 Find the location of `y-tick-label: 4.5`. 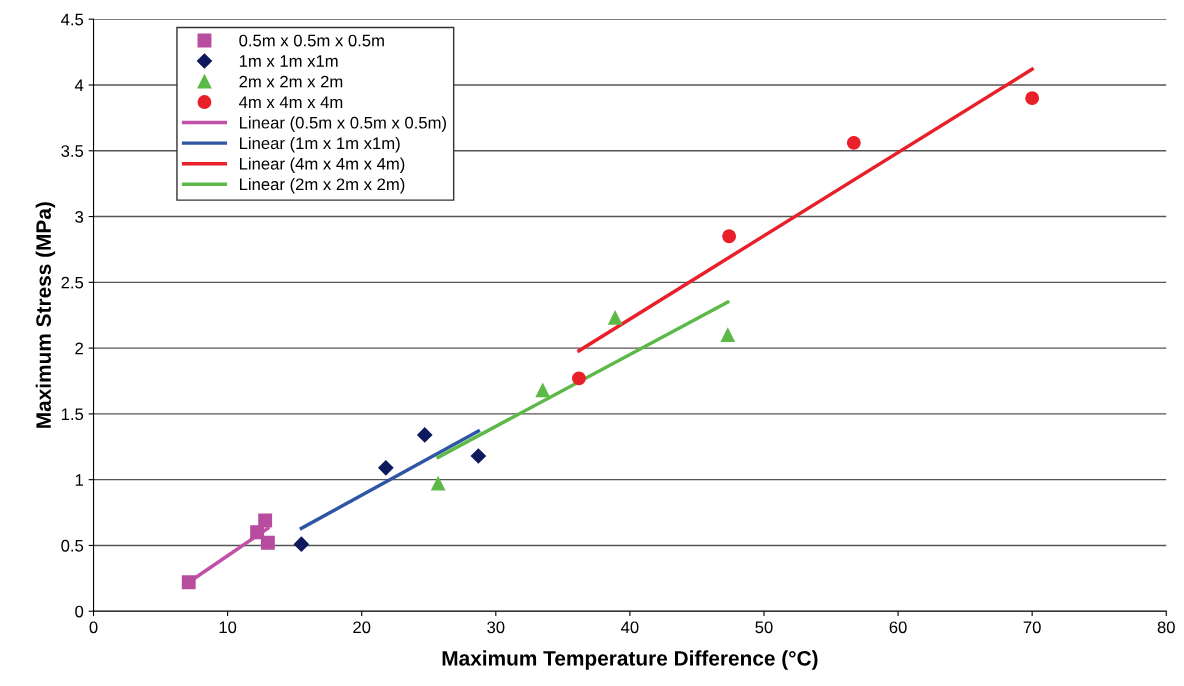

y-tick-label: 4.5 is located at coordinates (72, 19).